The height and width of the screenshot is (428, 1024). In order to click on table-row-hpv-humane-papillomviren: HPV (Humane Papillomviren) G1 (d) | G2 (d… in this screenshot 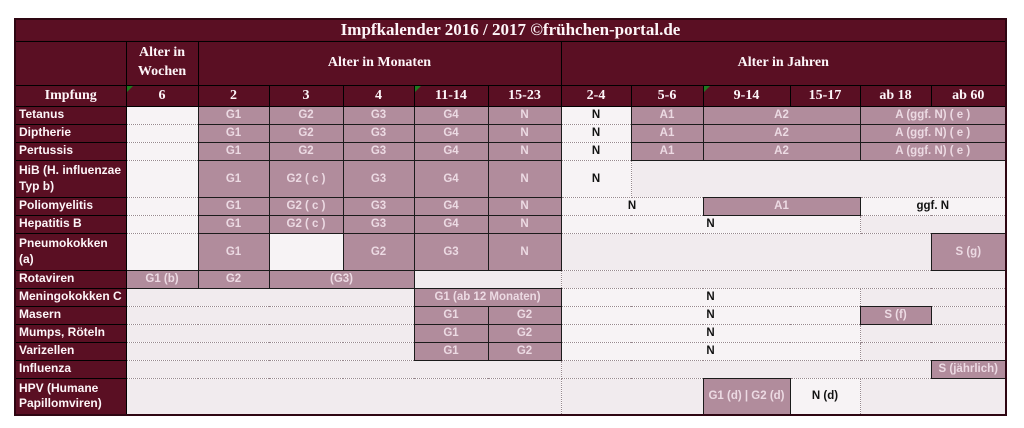, I will do `click(510, 396)`.